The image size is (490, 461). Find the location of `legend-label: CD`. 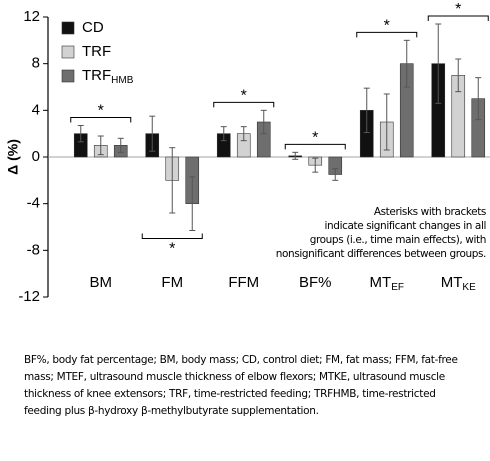

legend-label: CD is located at coordinates (93, 27).